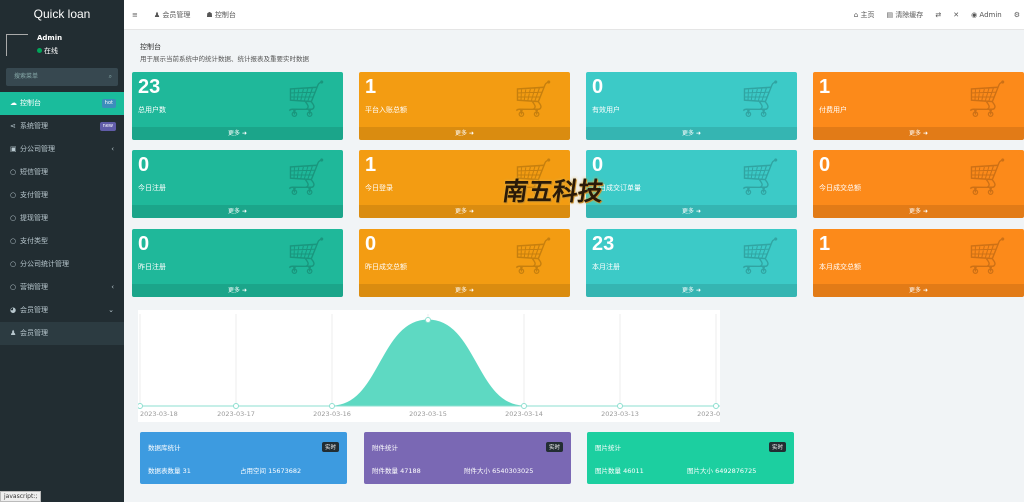  Describe the element at coordinates (62, 264) in the screenshot. I see `sidebar-item: ○ 分公司统计管理` at that location.